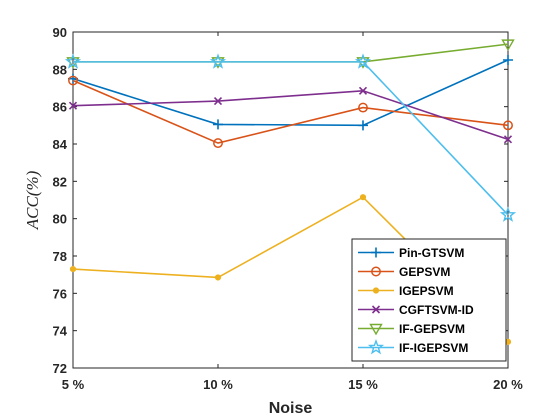 This screenshot has height=420, width=560. Describe the element at coordinates (60, 69) in the screenshot. I see `y-tick-label: 88` at that location.